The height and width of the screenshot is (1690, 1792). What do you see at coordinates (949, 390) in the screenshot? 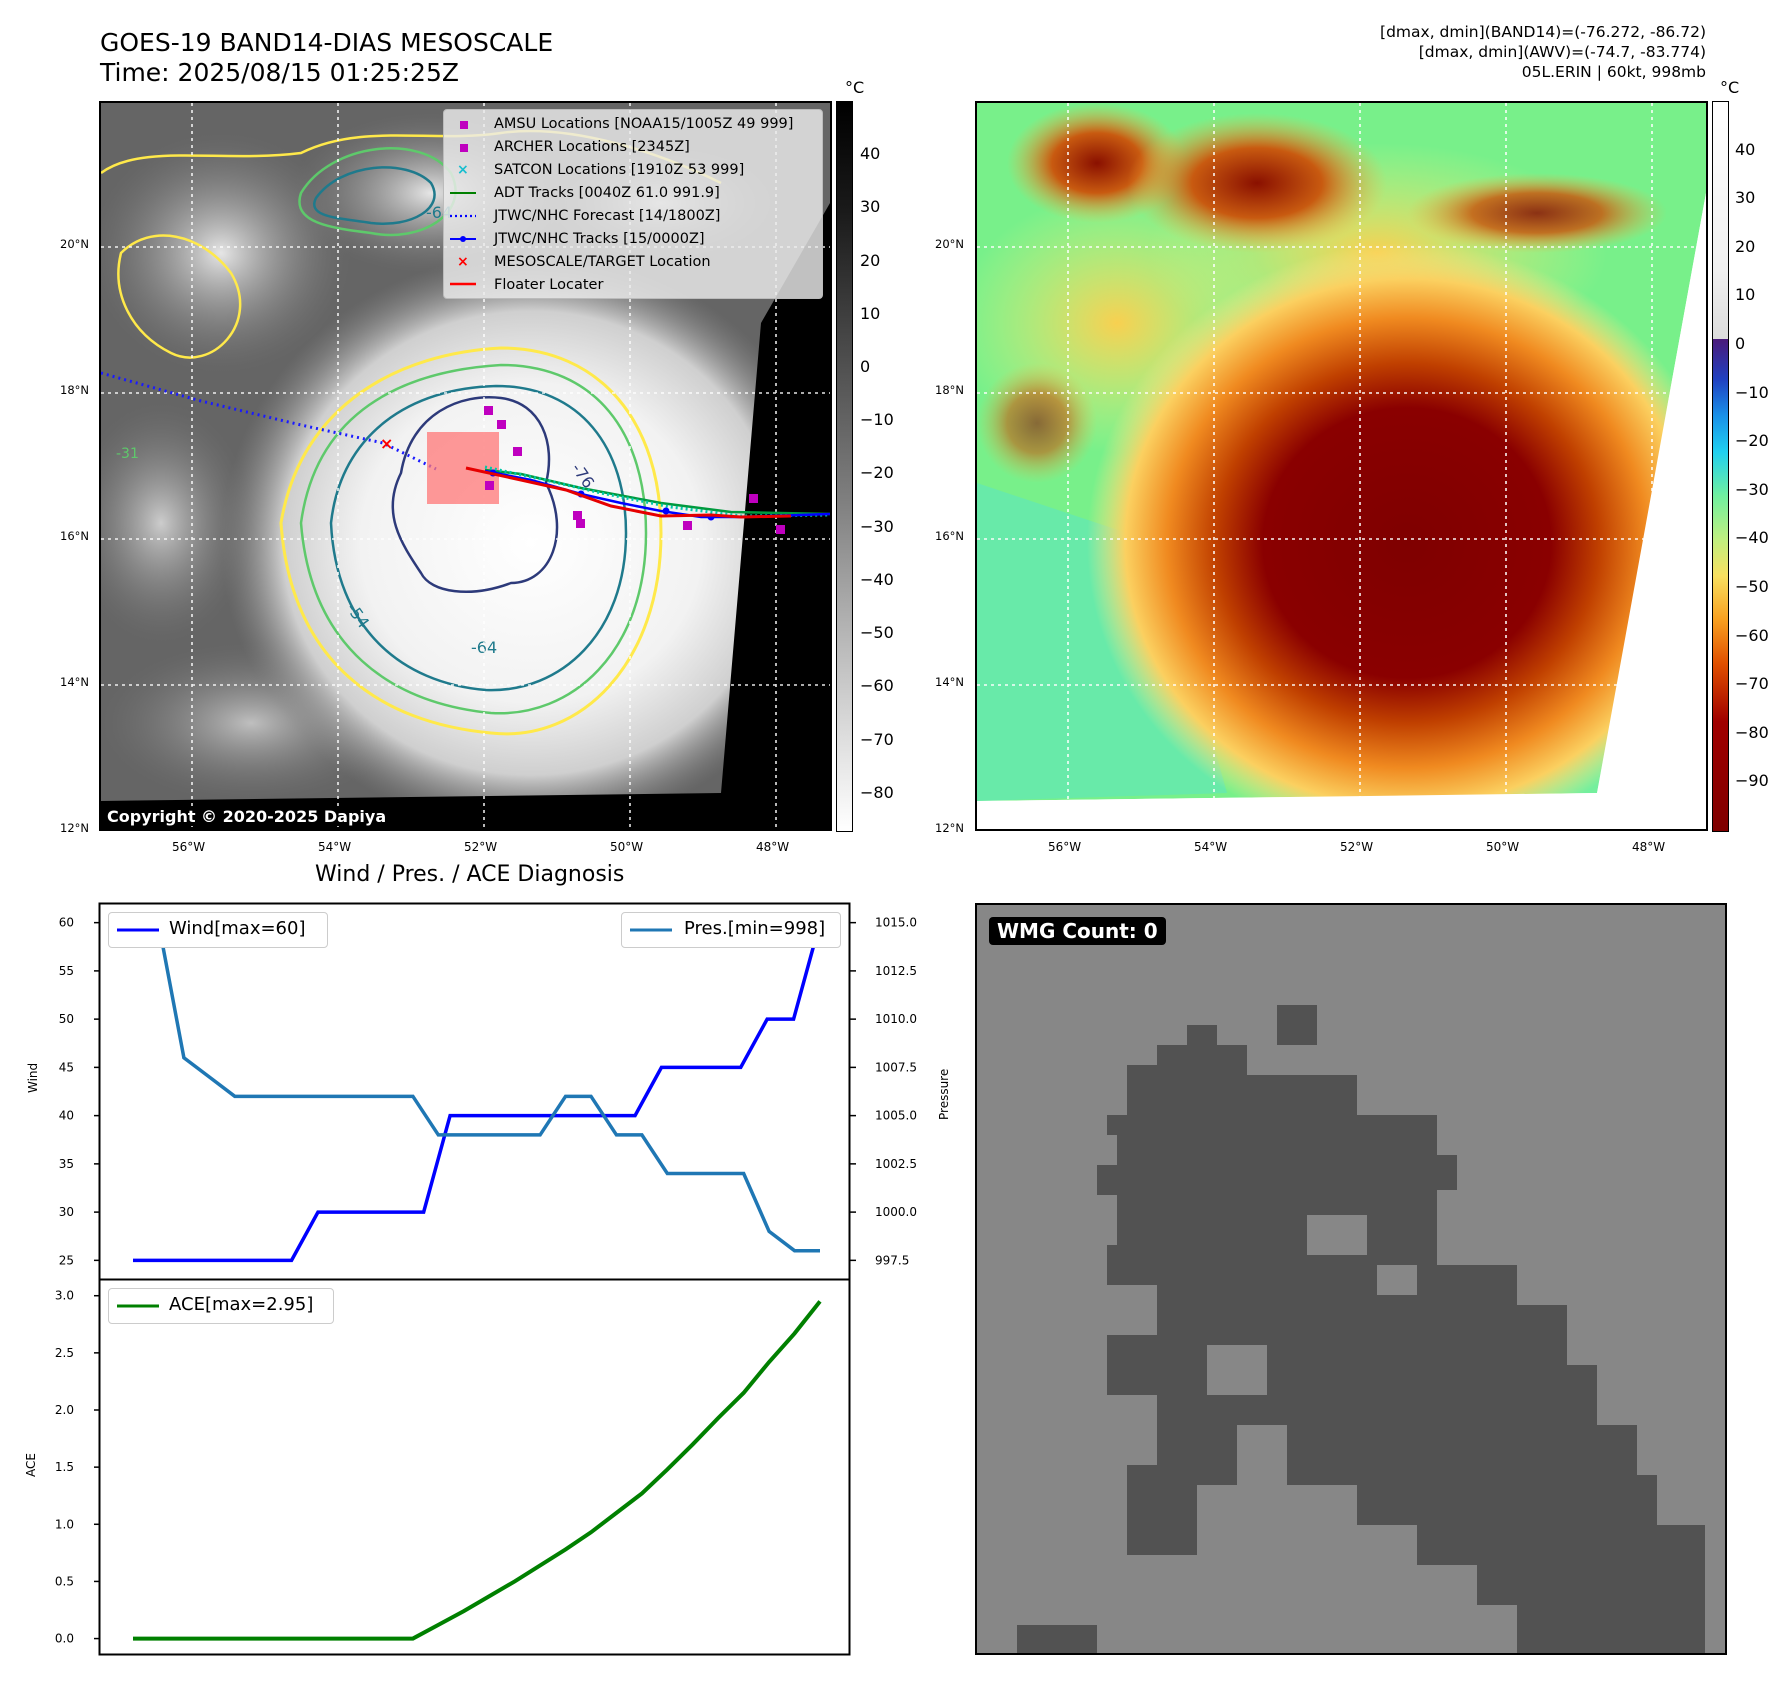
I see `awv-lat-label: 18°N` at bounding box center [949, 390].